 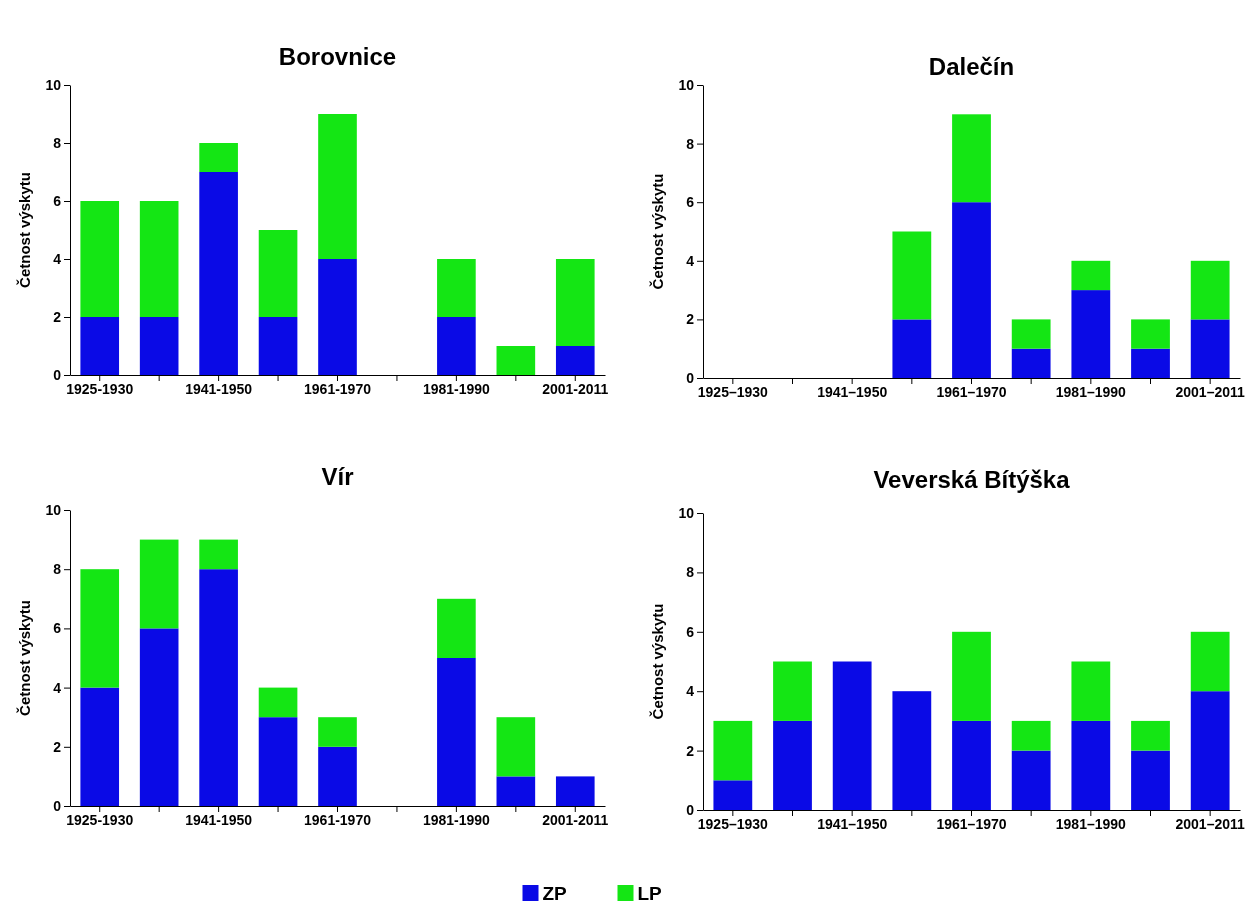 I want to click on chart-title: Dalečín, so click(x=971, y=66).